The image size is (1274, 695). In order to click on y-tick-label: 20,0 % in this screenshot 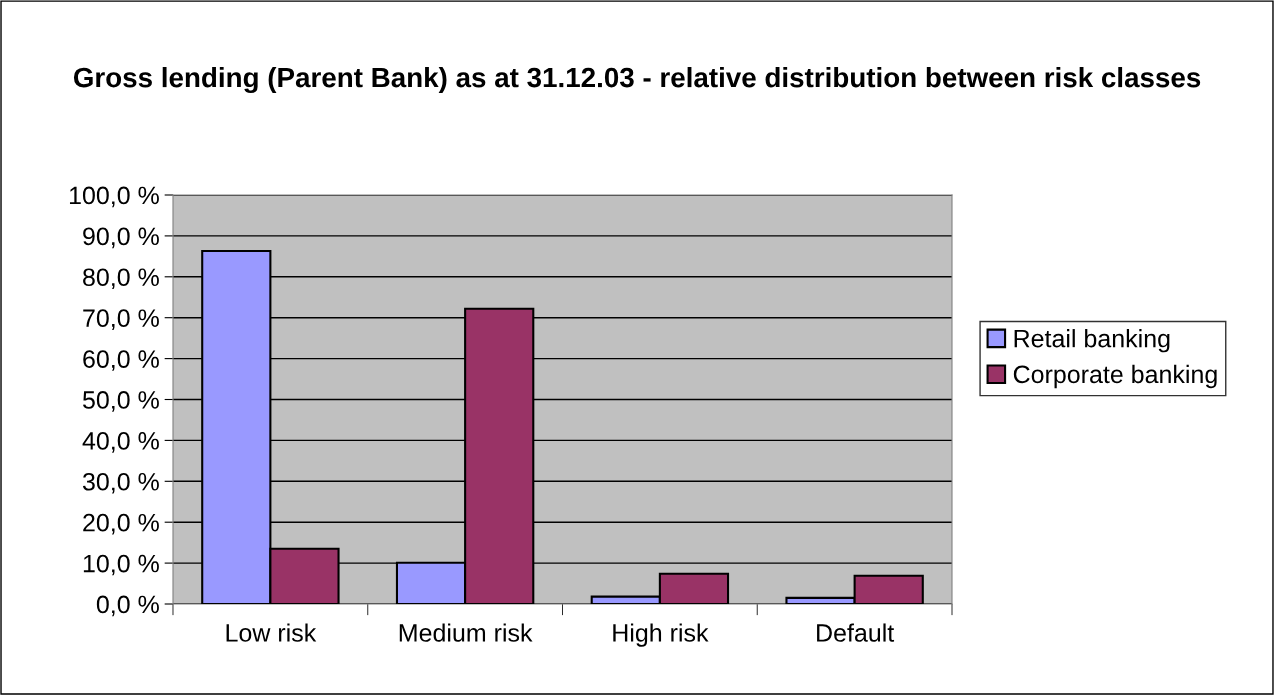, I will do `click(121, 524)`.